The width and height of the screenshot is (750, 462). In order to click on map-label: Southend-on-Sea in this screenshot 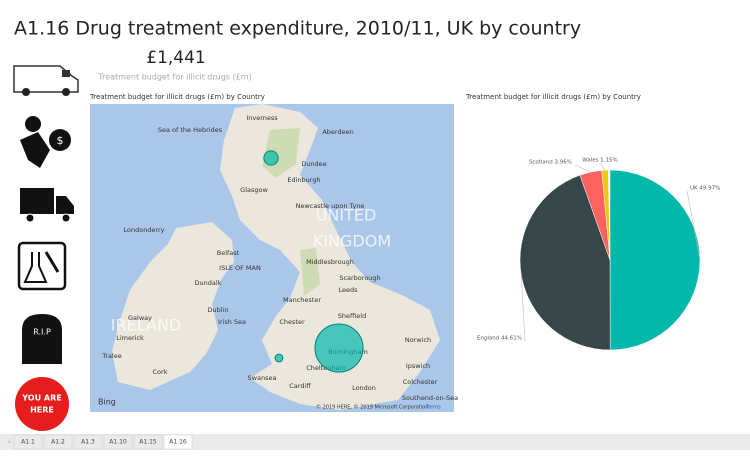, I will do `click(430, 398)`.